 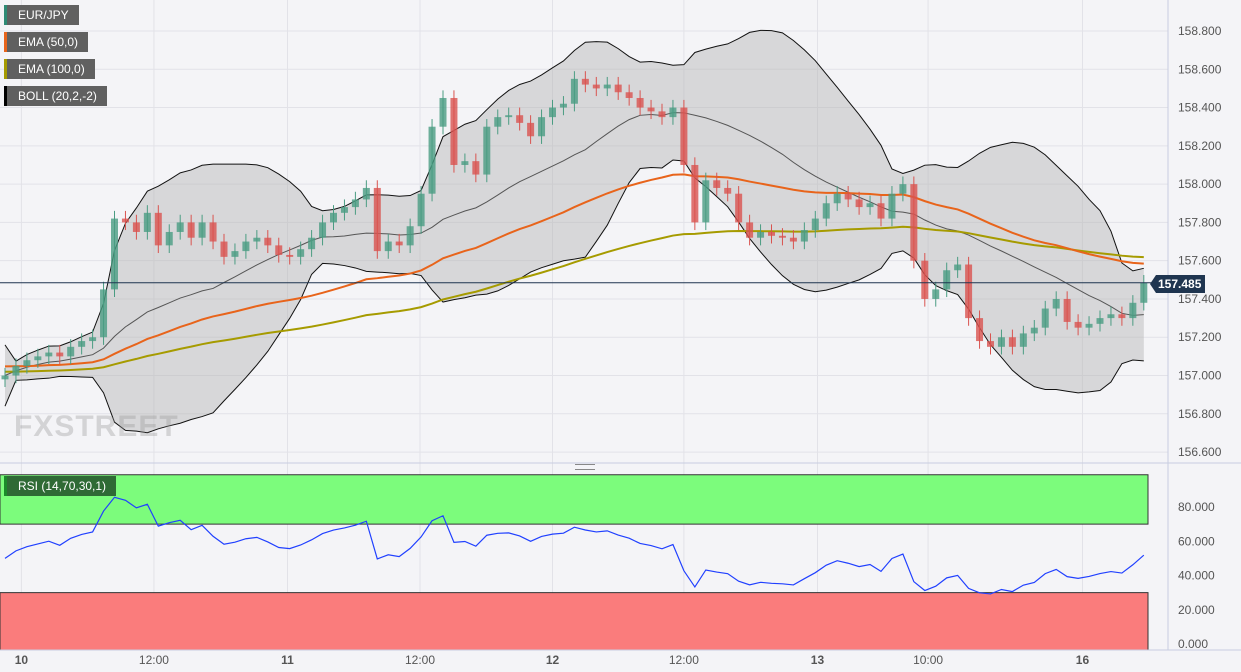 I want to click on x-tick-label: 10, so click(x=22, y=660).